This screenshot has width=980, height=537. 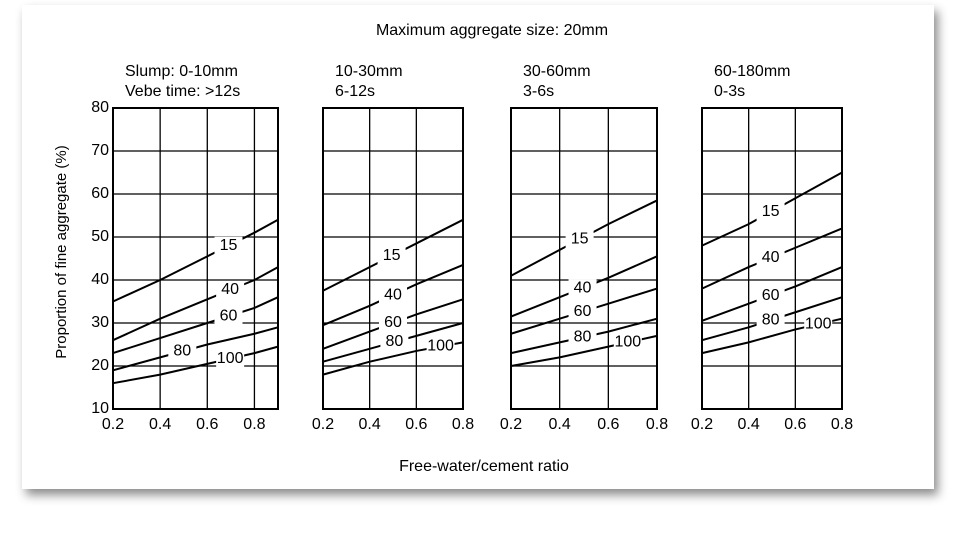 What do you see at coordinates (100, 279) in the screenshot?
I see `y-tick-label: 40` at bounding box center [100, 279].